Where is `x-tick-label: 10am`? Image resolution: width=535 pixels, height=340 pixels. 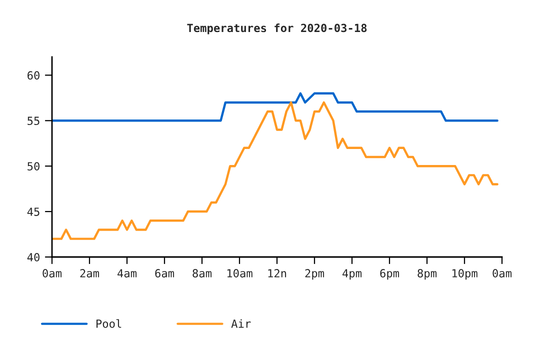 x-tick-label: 10am is located at coordinates (239, 273).